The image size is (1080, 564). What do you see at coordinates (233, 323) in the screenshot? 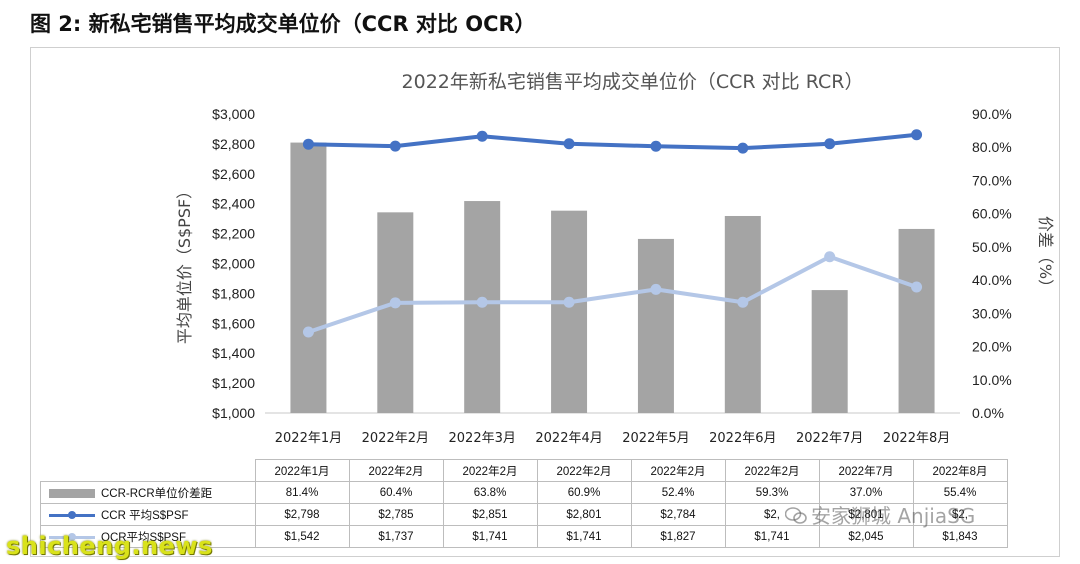
I see `left-tick-label: $1,600` at bounding box center [233, 323].